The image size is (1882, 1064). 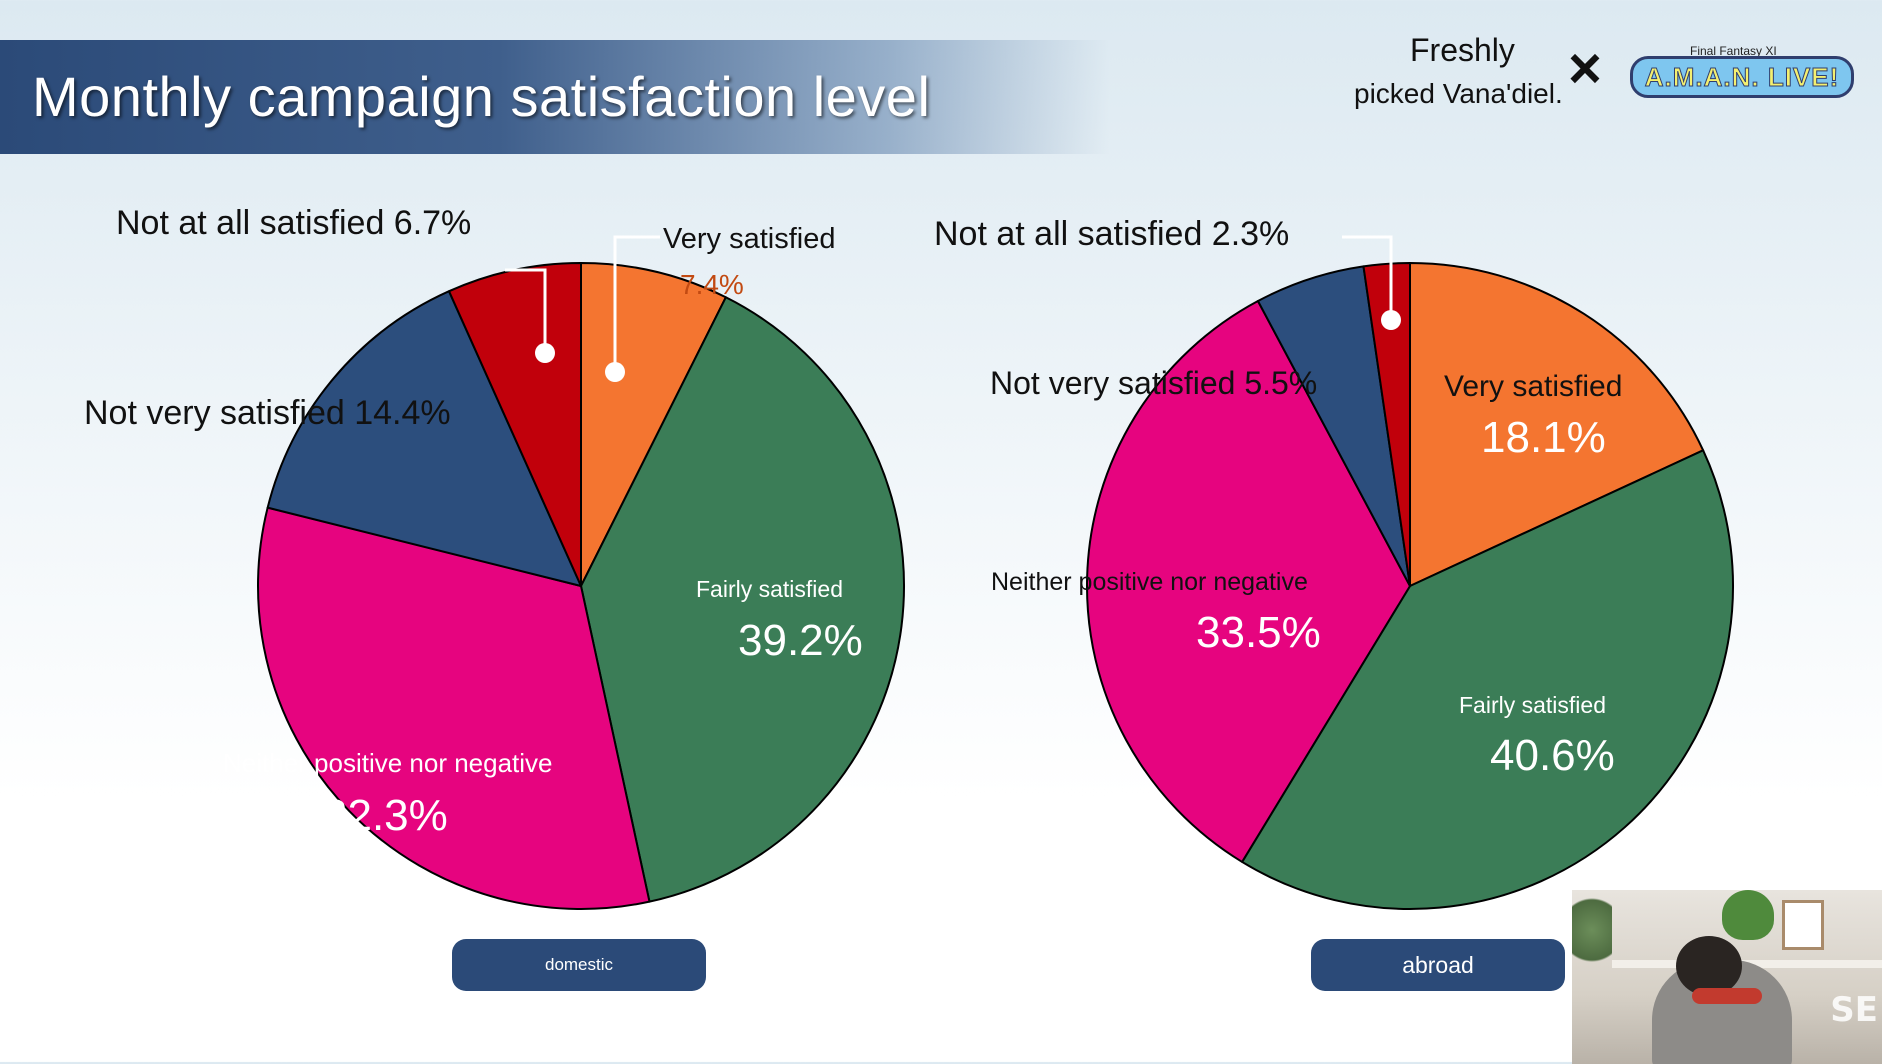 I want to click on leader-dot-dom-very-sat, so click(x=615, y=372).